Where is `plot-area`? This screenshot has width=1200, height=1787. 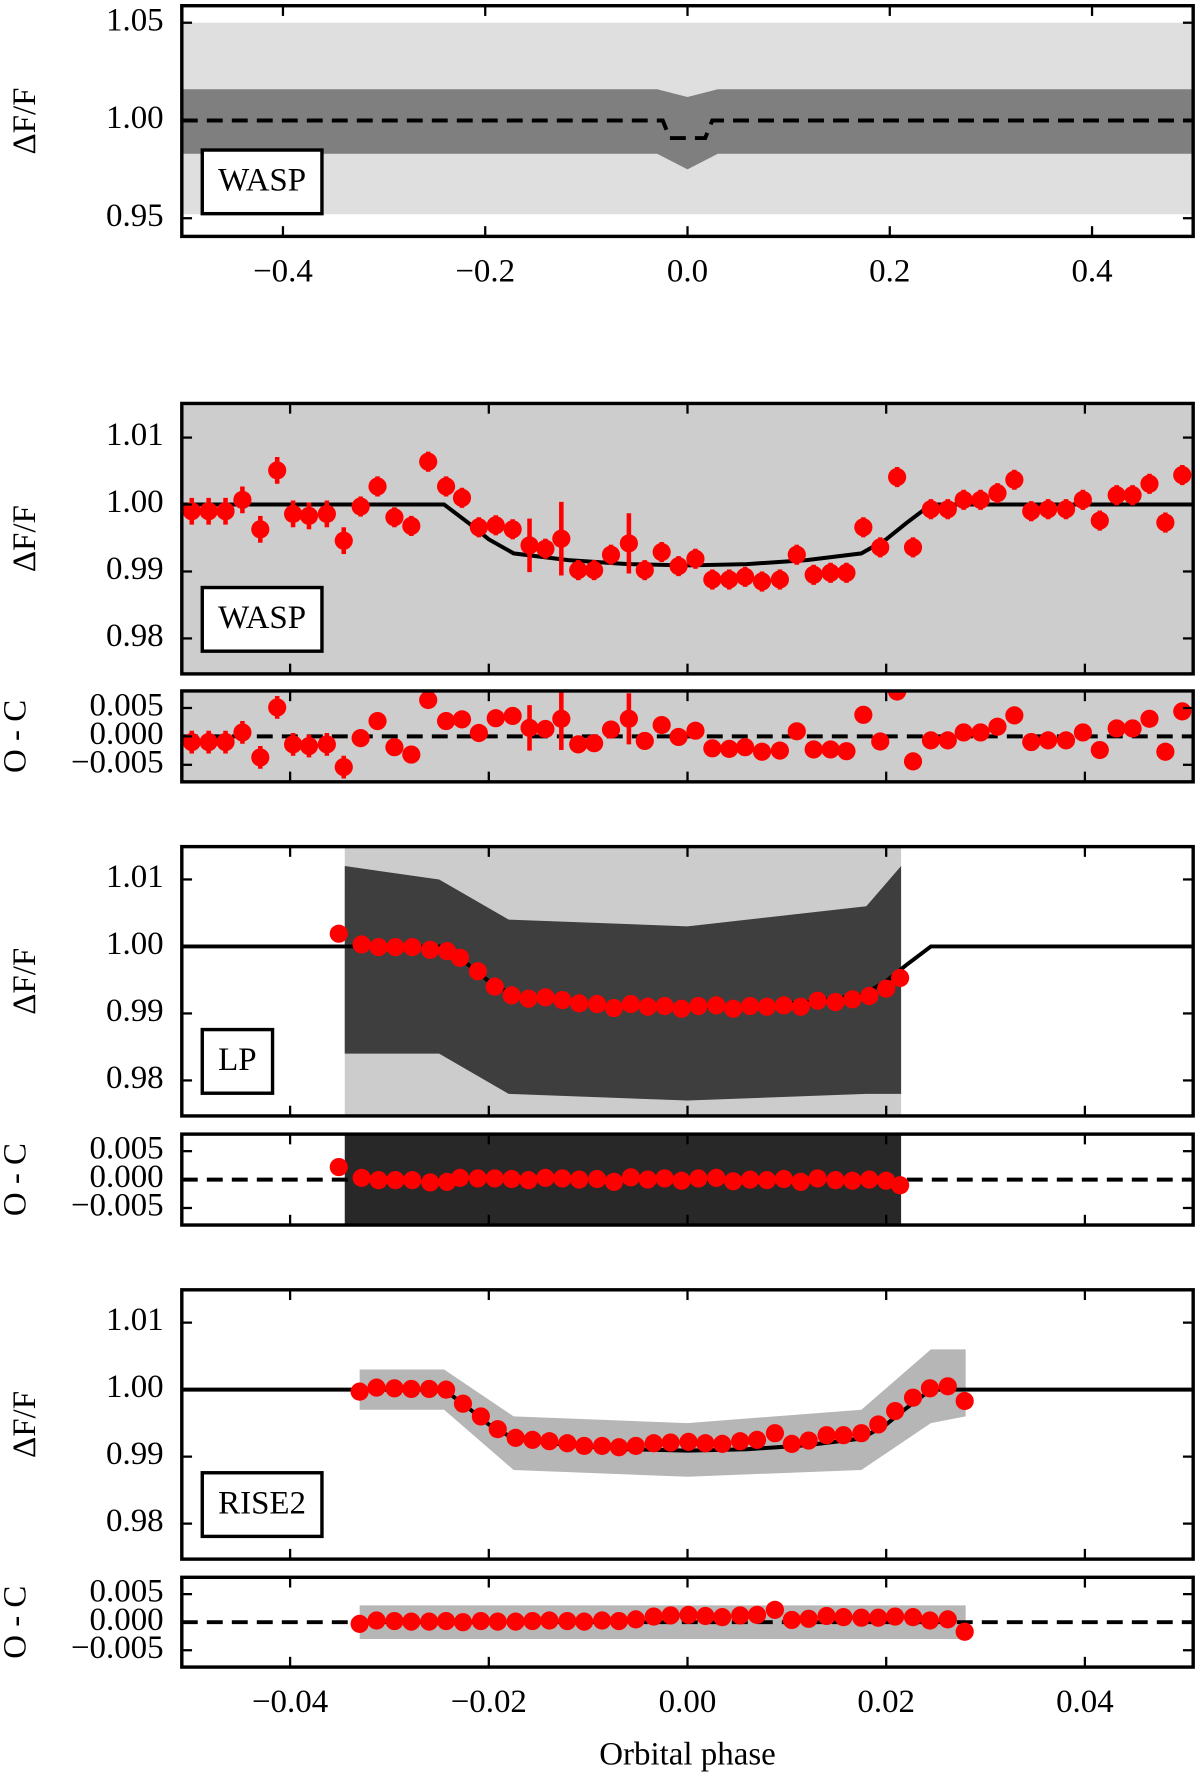 plot-area is located at coordinates (687, 981).